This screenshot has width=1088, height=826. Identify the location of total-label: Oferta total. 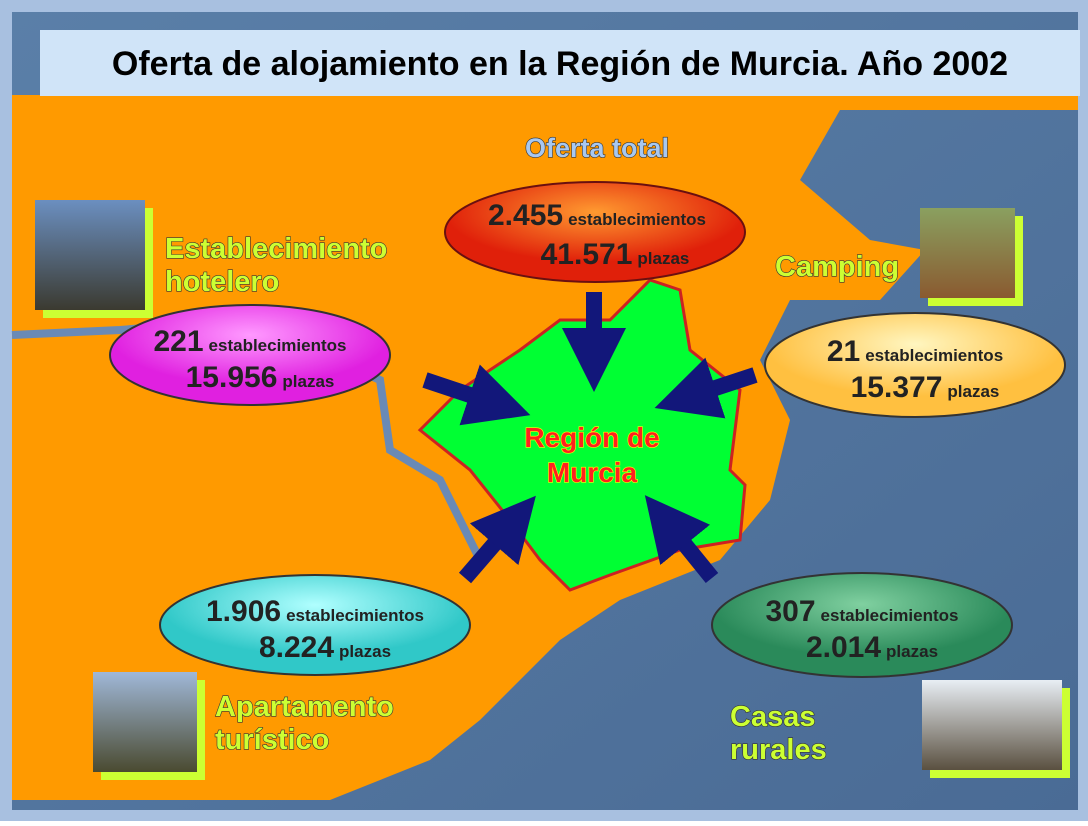
(597, 148).